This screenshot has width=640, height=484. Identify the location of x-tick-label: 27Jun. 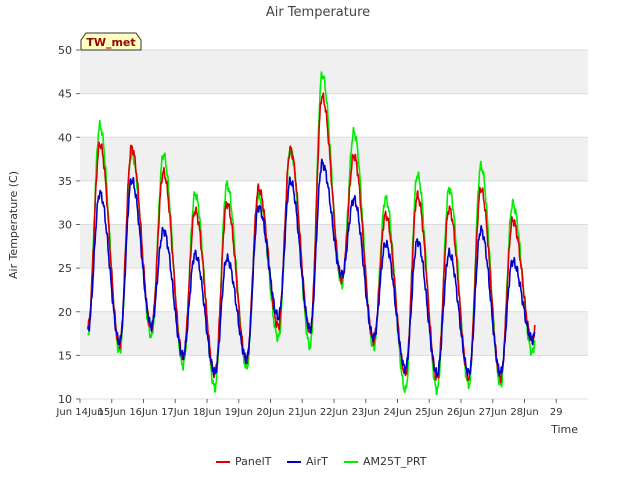
(493, 412).